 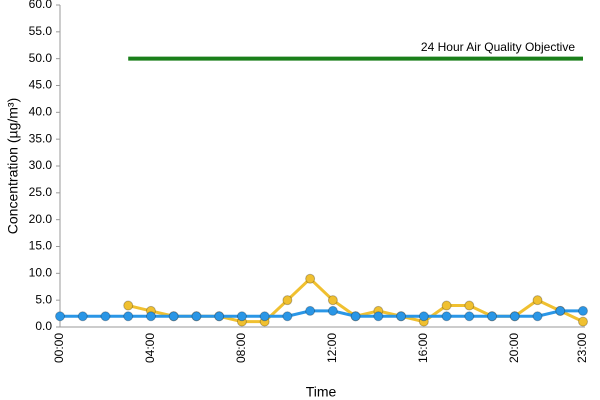 What do you see at coordinates (41, 138) in the screenshot?
I see `y-tick-label: 35.0` at bounding box center [41, 138].